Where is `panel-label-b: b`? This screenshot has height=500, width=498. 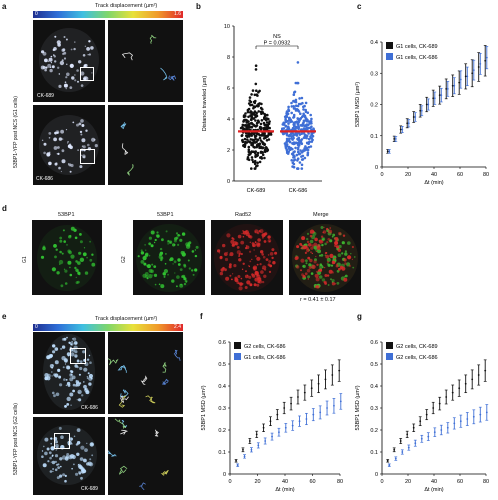
panel-label-b: b is located at coordinates (198, 6).